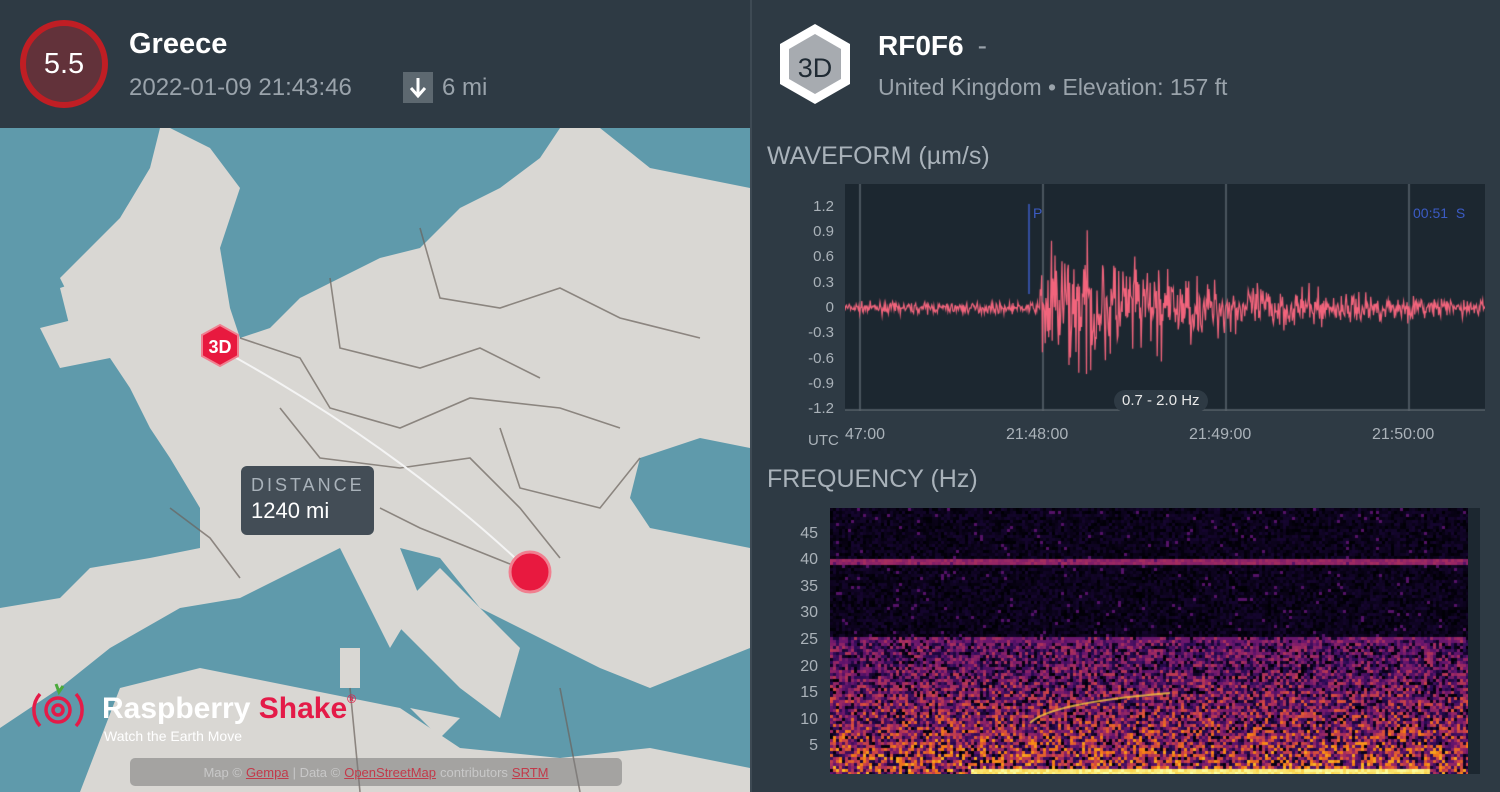  Describe the element at coordinates (813, 746) in the screenshot. I see `y-tick-label: 5` at that location.